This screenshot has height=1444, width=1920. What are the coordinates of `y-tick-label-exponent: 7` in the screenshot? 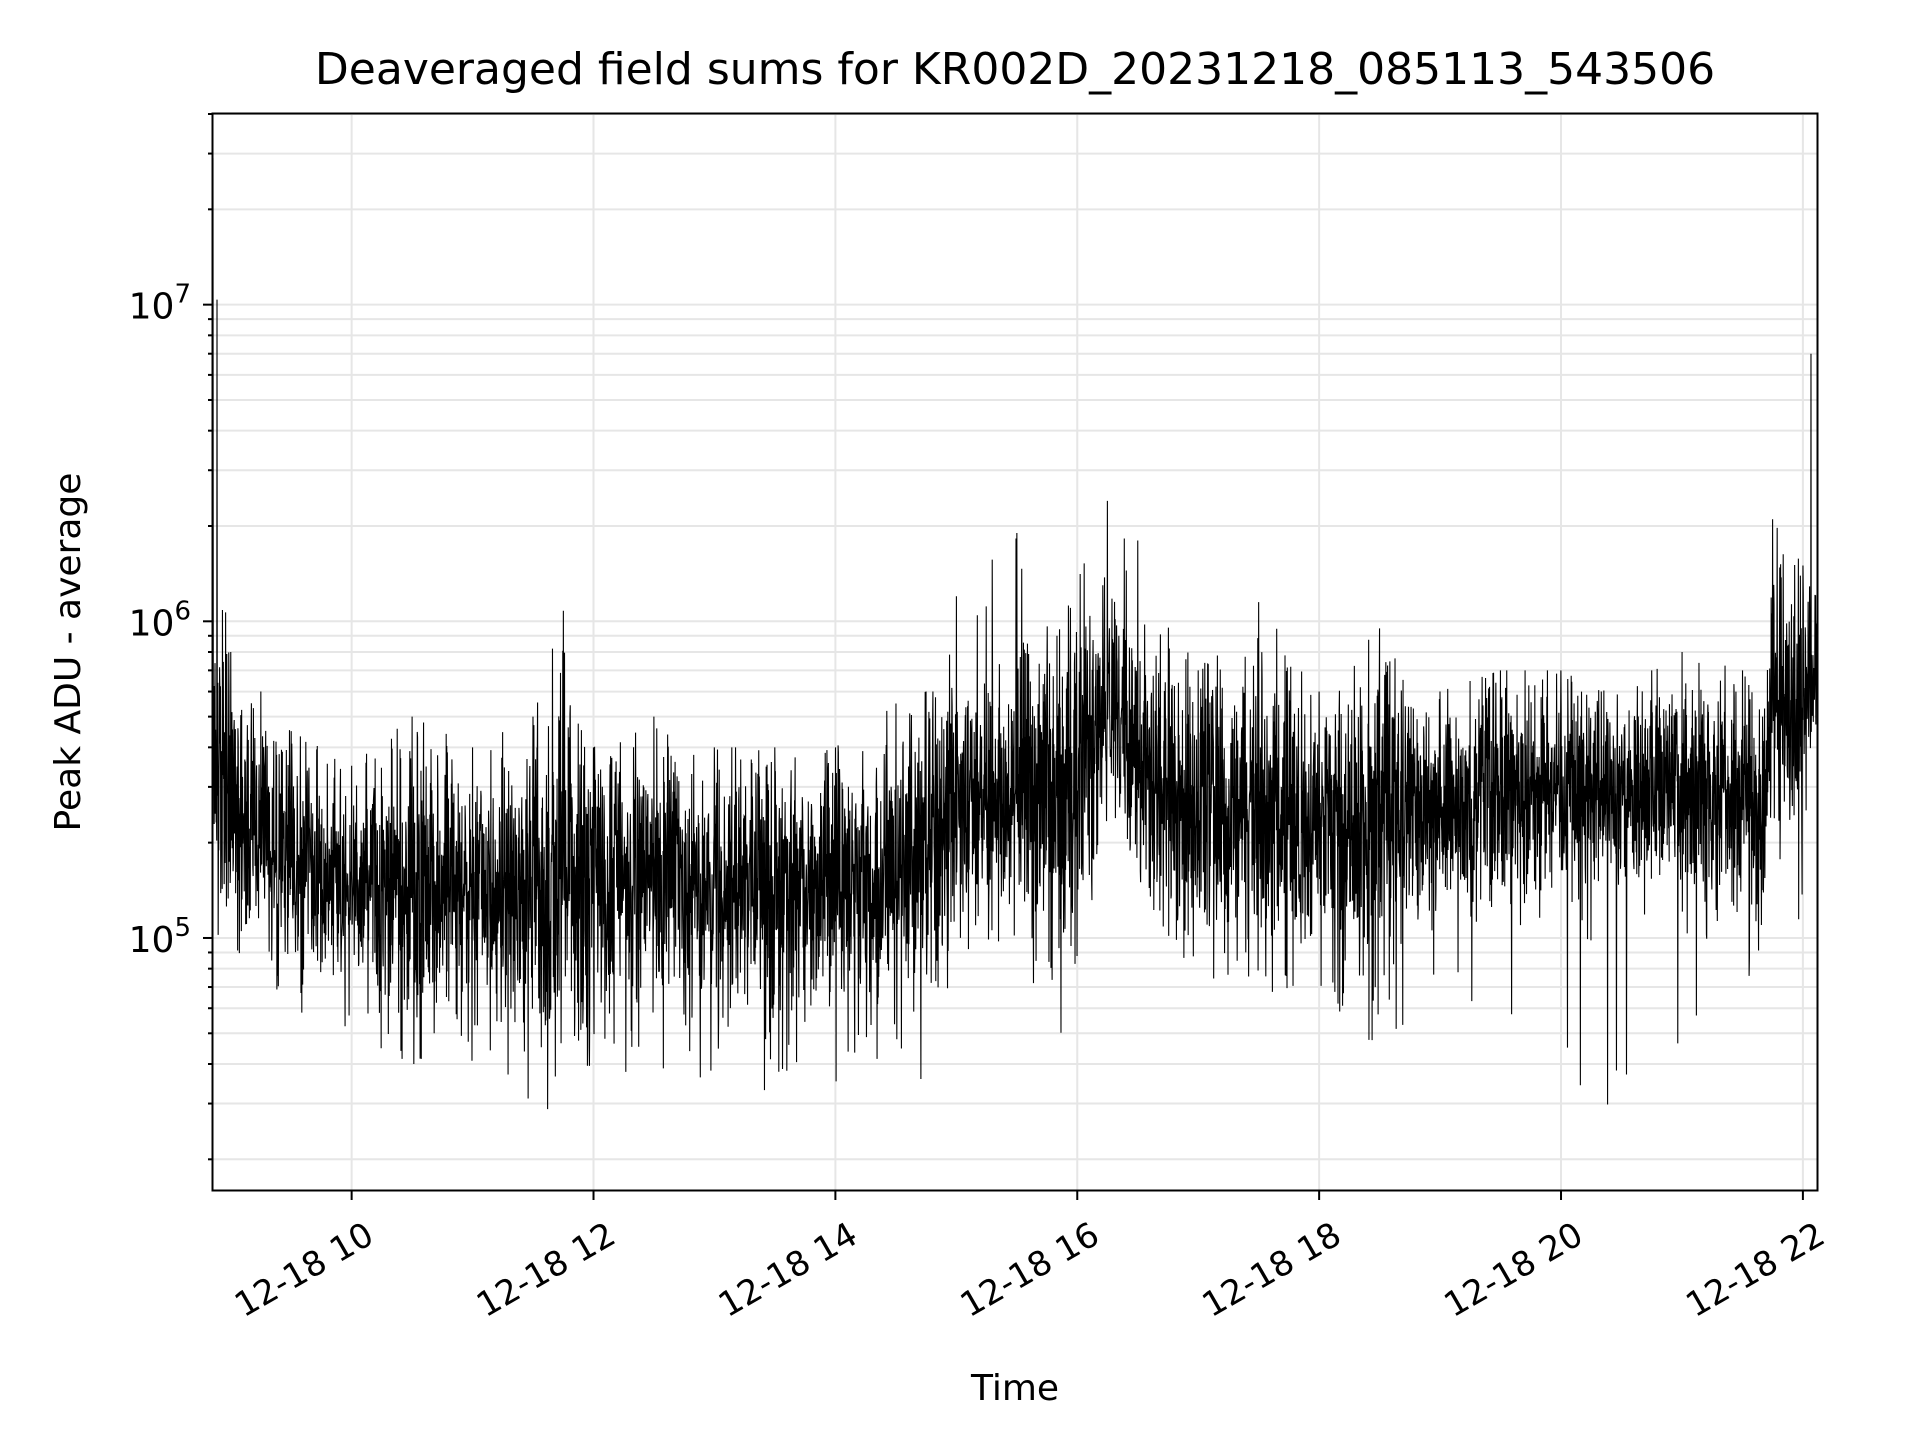 It's located at (182, 295).